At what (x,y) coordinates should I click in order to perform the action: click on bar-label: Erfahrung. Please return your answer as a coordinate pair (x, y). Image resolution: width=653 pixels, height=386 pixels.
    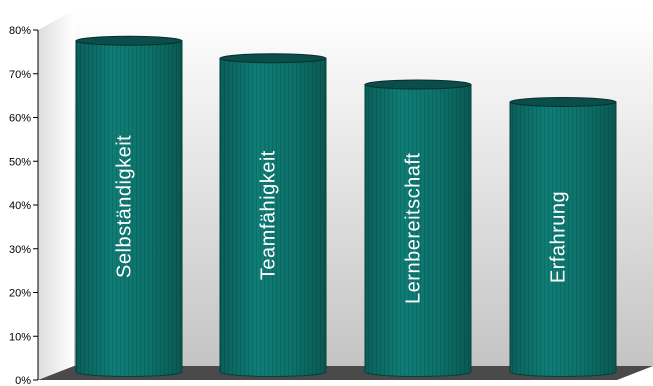
    Looking at the image, I should click on (558, 237).